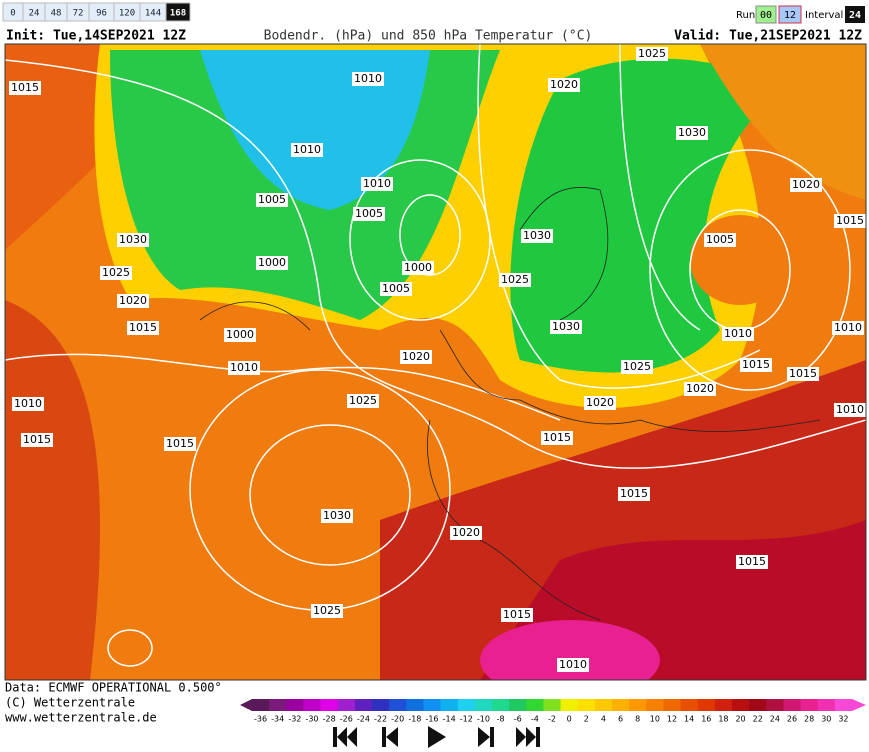  Describe the element at coordinates (486, 737) in the screenshot. I see `next-button` at that location.